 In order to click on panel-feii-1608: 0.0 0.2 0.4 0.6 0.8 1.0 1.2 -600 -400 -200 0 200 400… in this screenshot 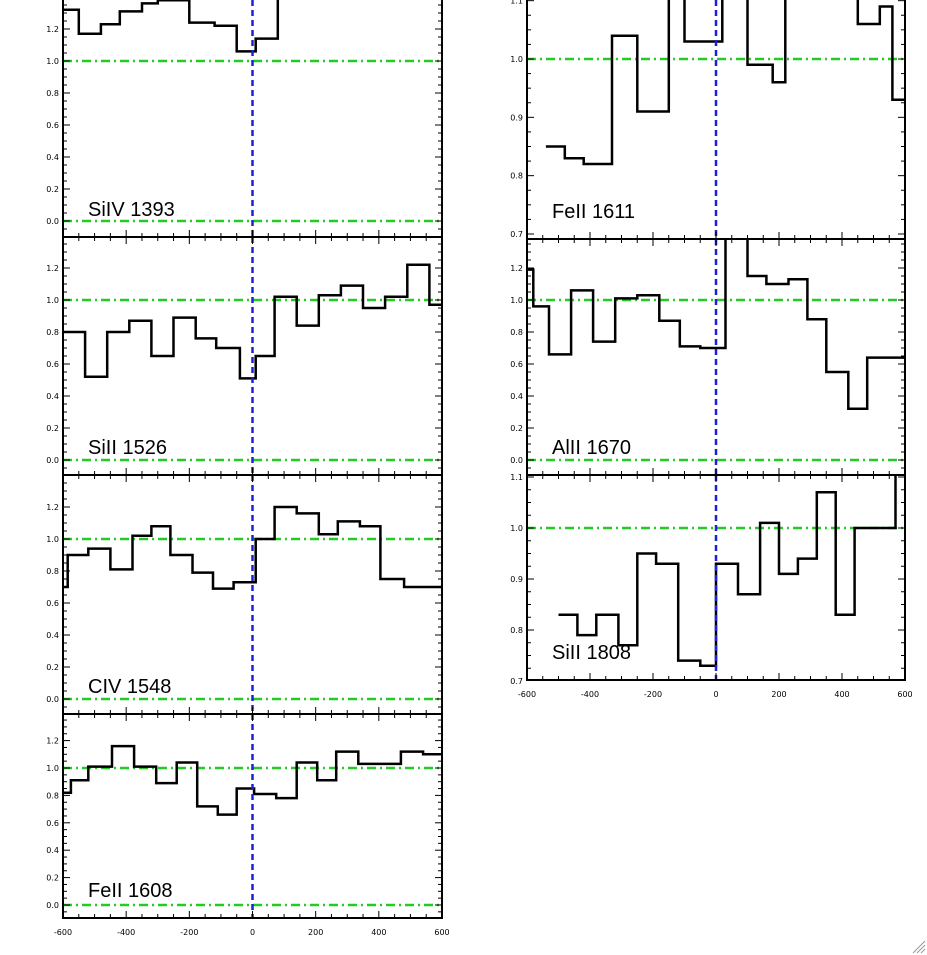, I will do `click(248, 825)`.